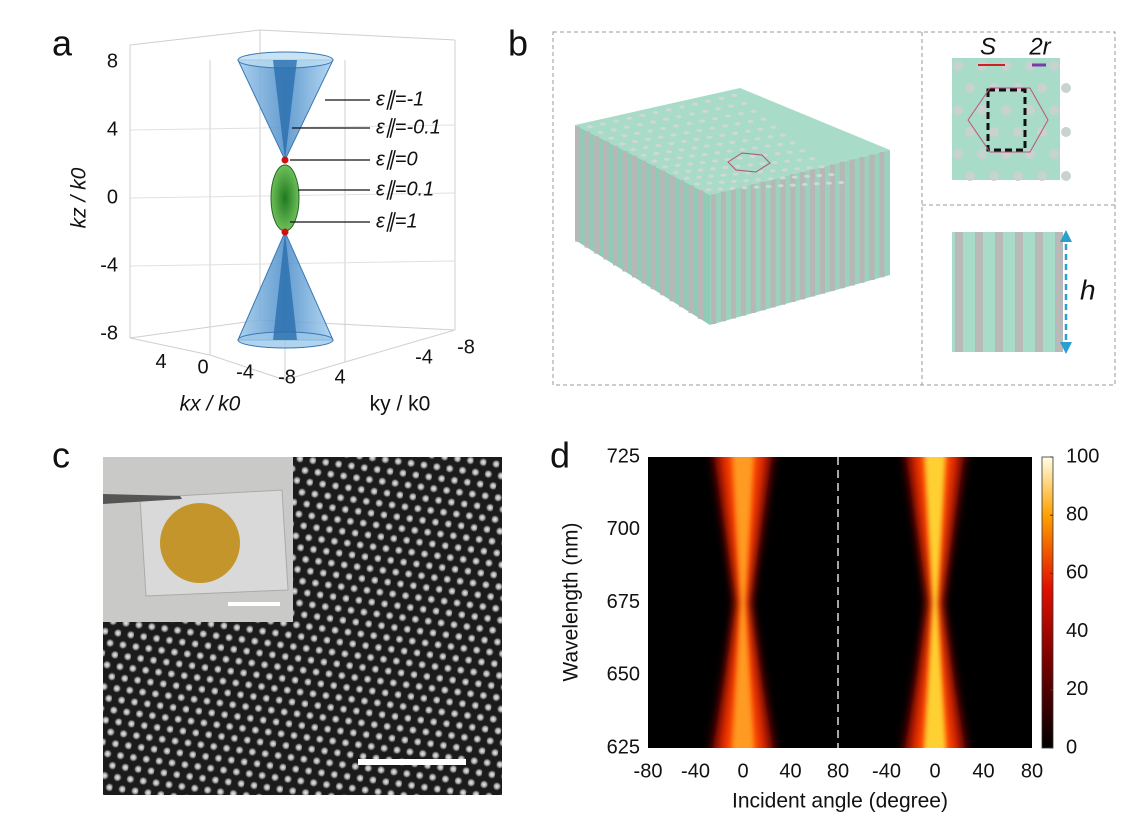 The image size is (1132, 824). I want to click on y-tick-label: -4, so click(424, 357).